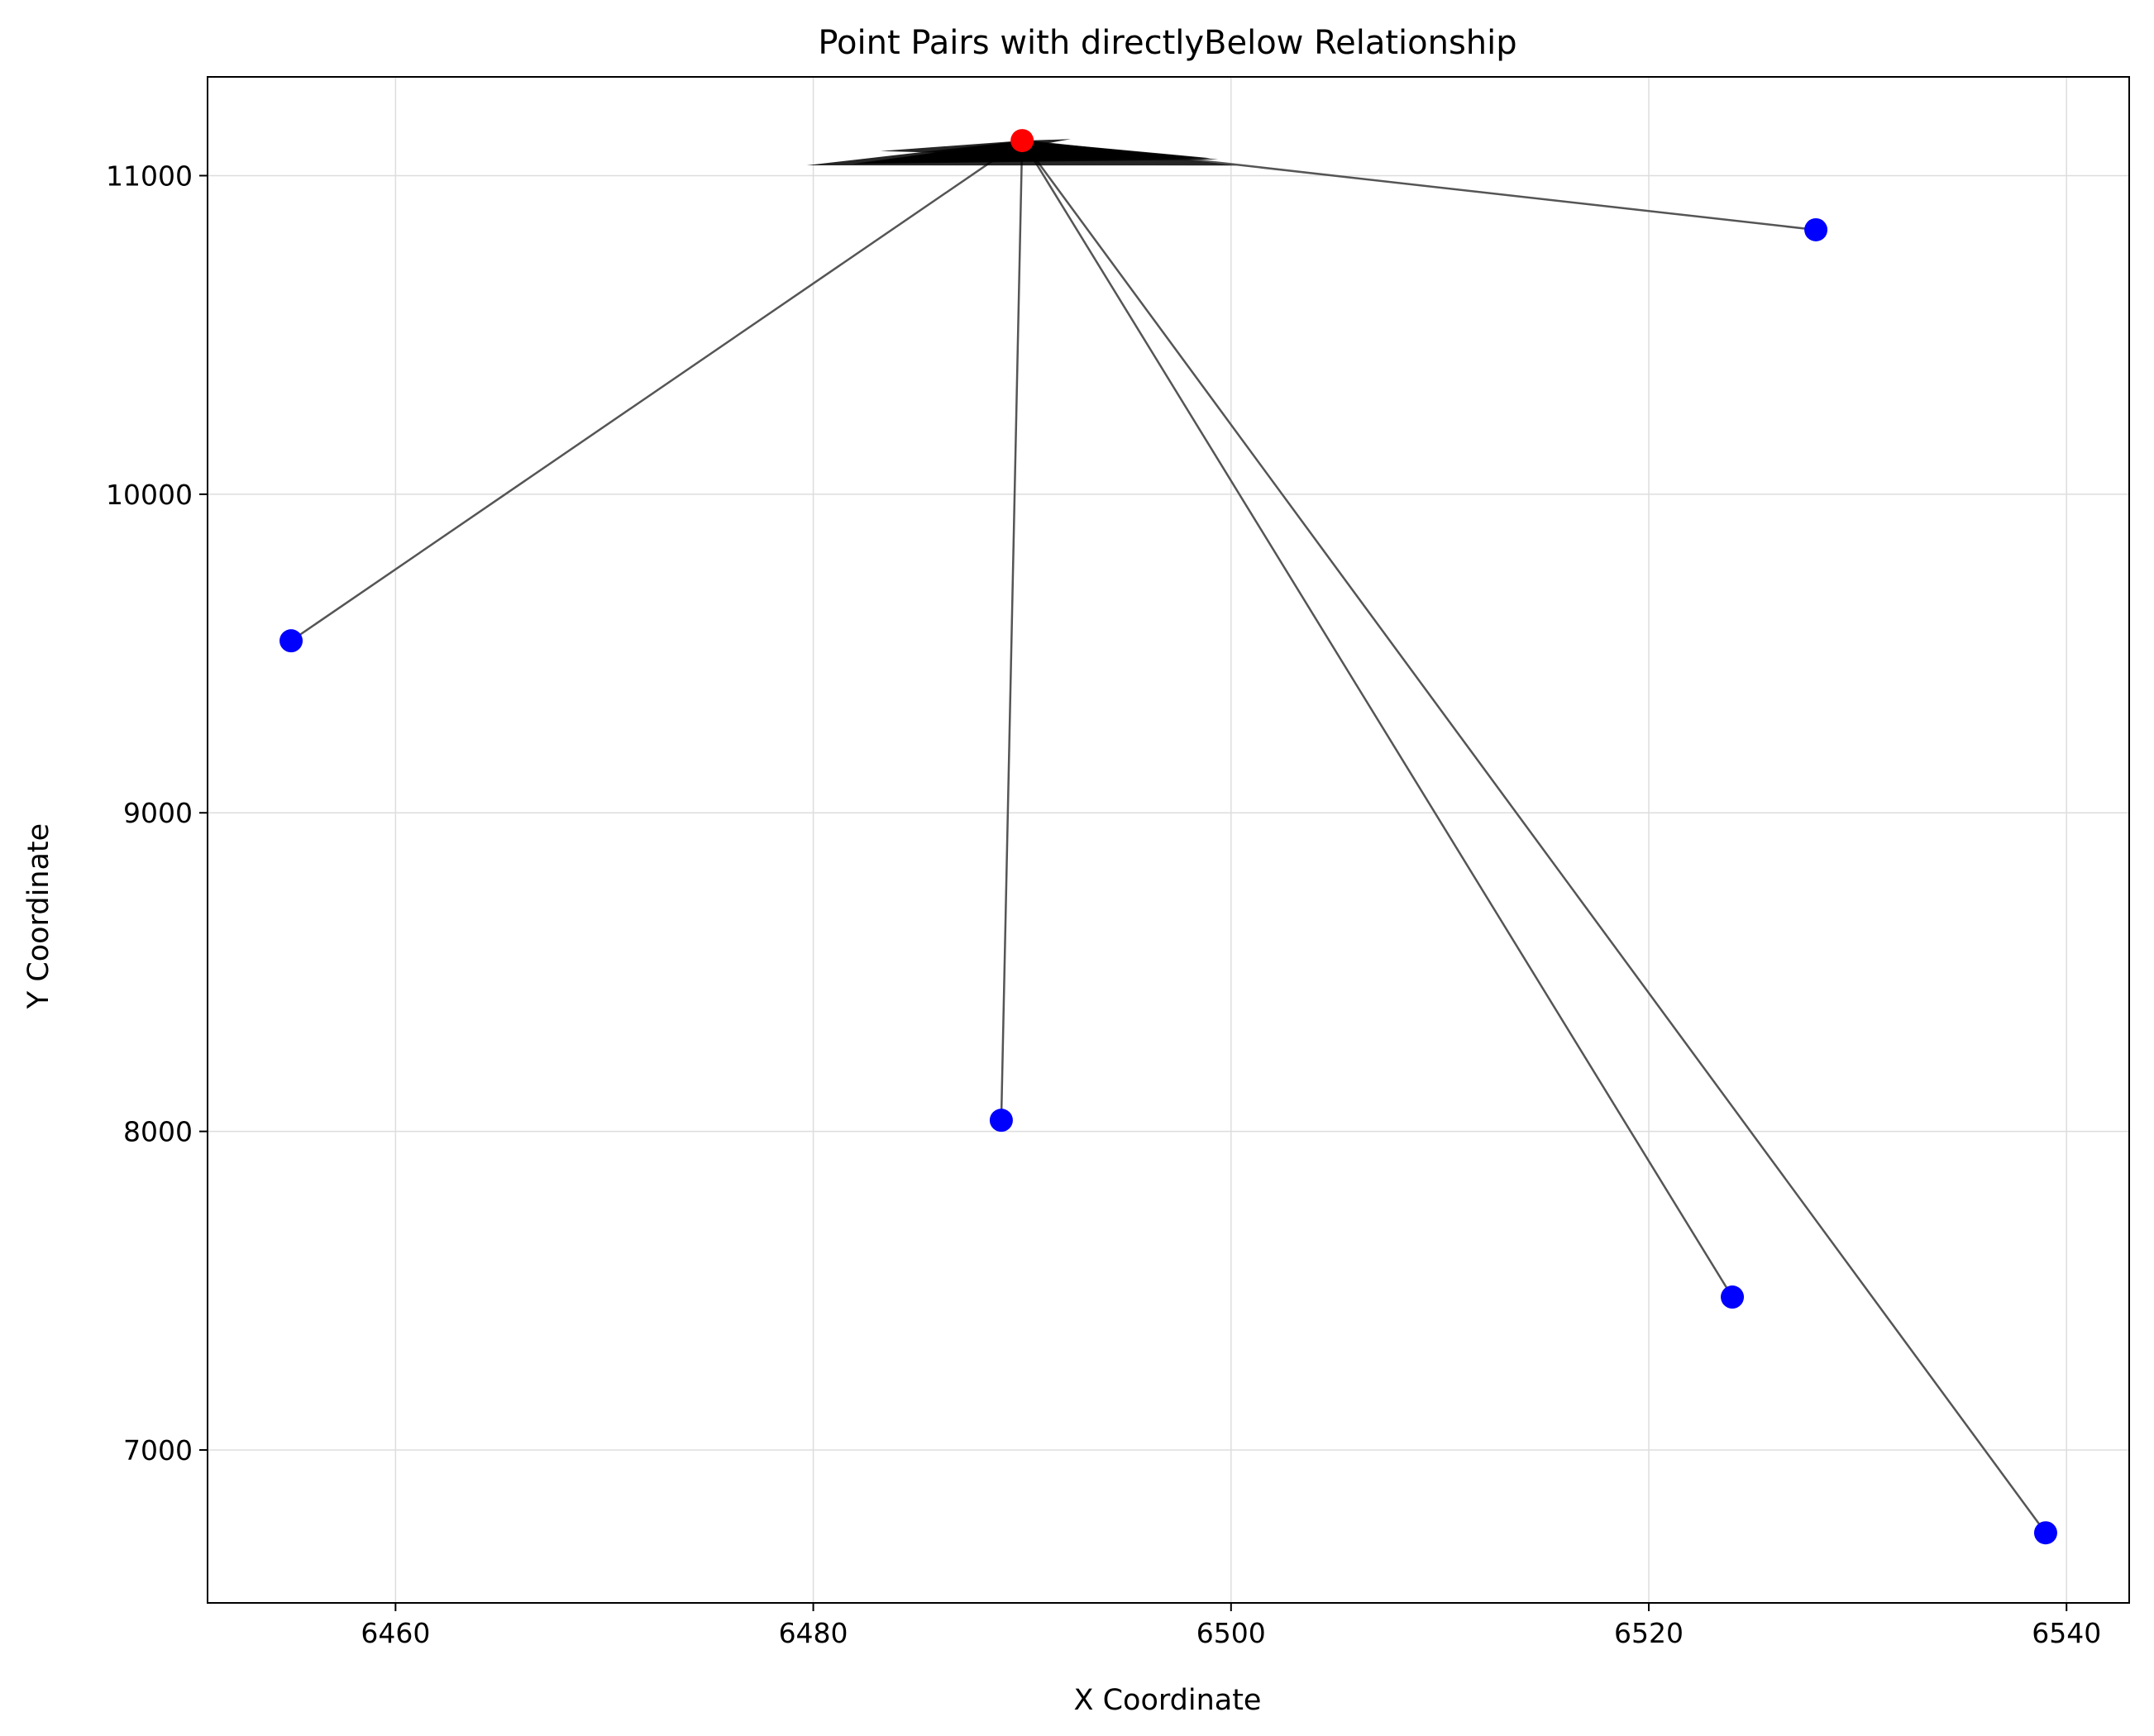  I want to click on y-axis-label: Y Coordinate, so click(38, 916).